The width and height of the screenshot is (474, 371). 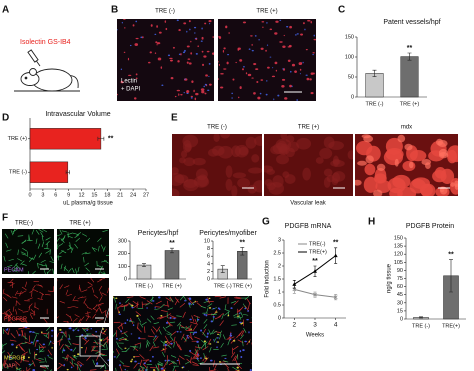 What do you see at coordinates (315, 294) in the screenshot?
I see `marker` at bounding box center [315, 294].